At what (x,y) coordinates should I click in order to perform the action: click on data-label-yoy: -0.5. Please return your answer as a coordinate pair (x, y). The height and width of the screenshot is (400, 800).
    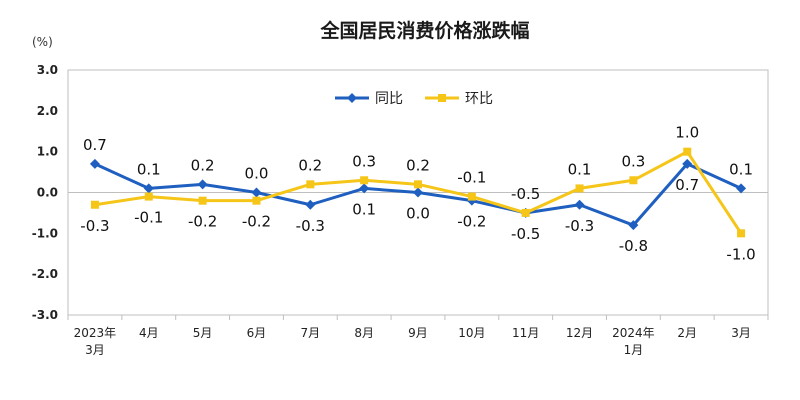
    Looking at the image, I should click on (525, 194).